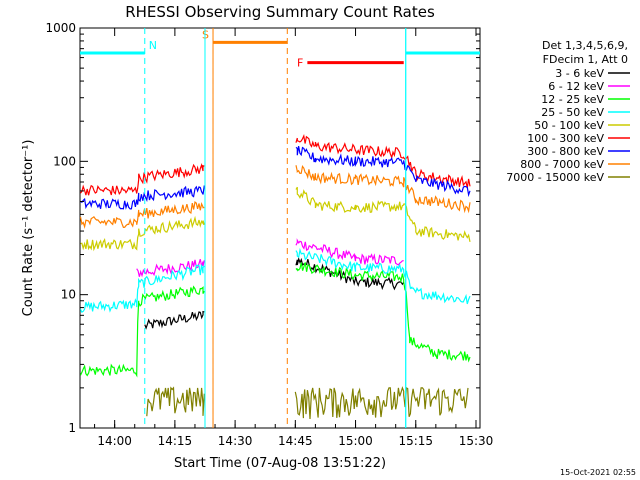  I want to click on y-tick-label: 1, so click(72, 428).